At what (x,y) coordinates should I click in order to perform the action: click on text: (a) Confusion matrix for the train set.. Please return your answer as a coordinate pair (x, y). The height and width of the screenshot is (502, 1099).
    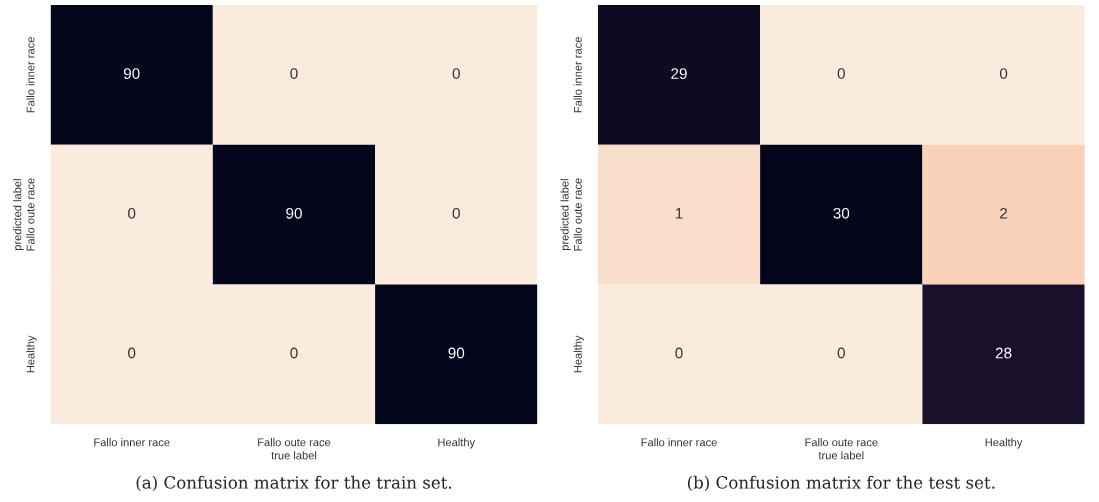
    Looking at the image, I should click on (294, 483).